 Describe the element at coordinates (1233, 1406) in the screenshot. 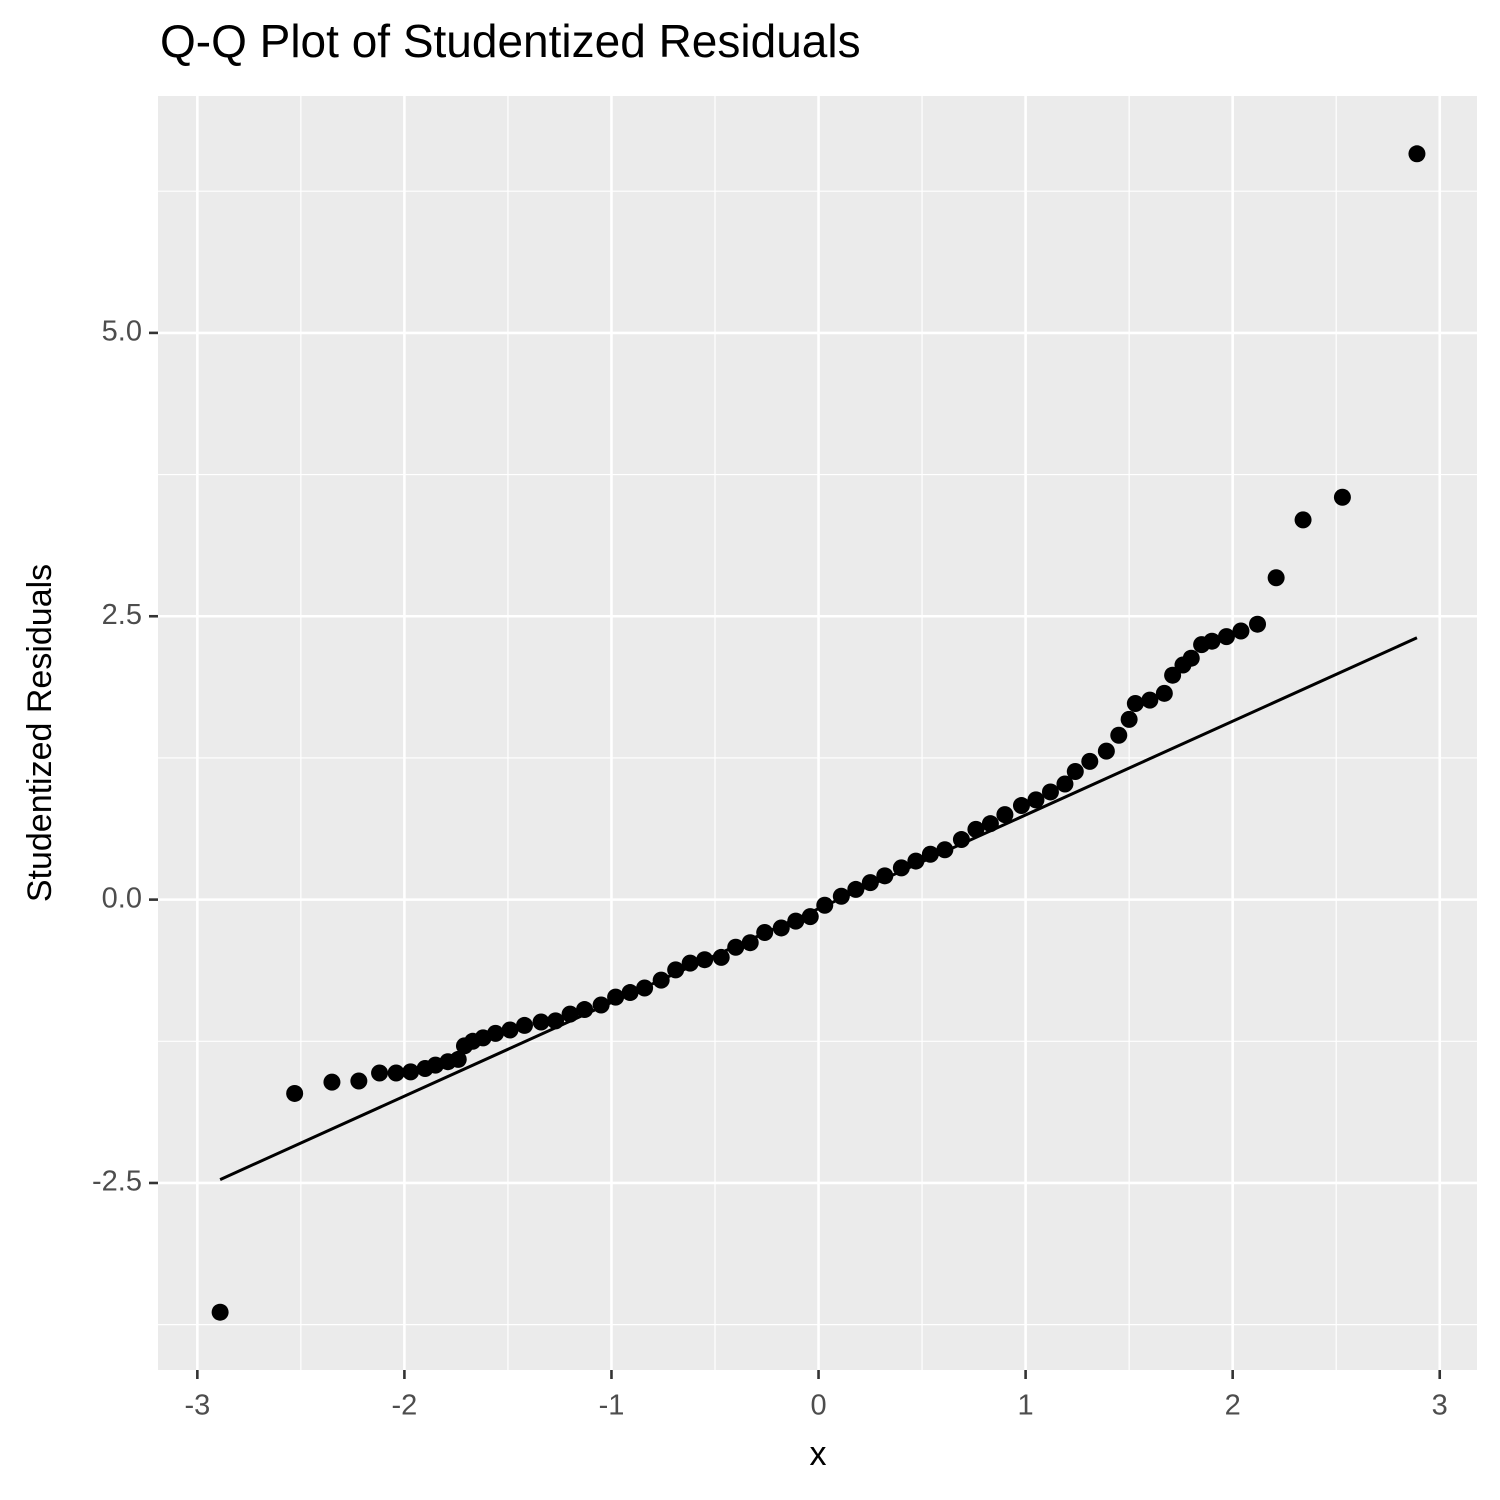

I see `x-tick-label: 2` at that location.